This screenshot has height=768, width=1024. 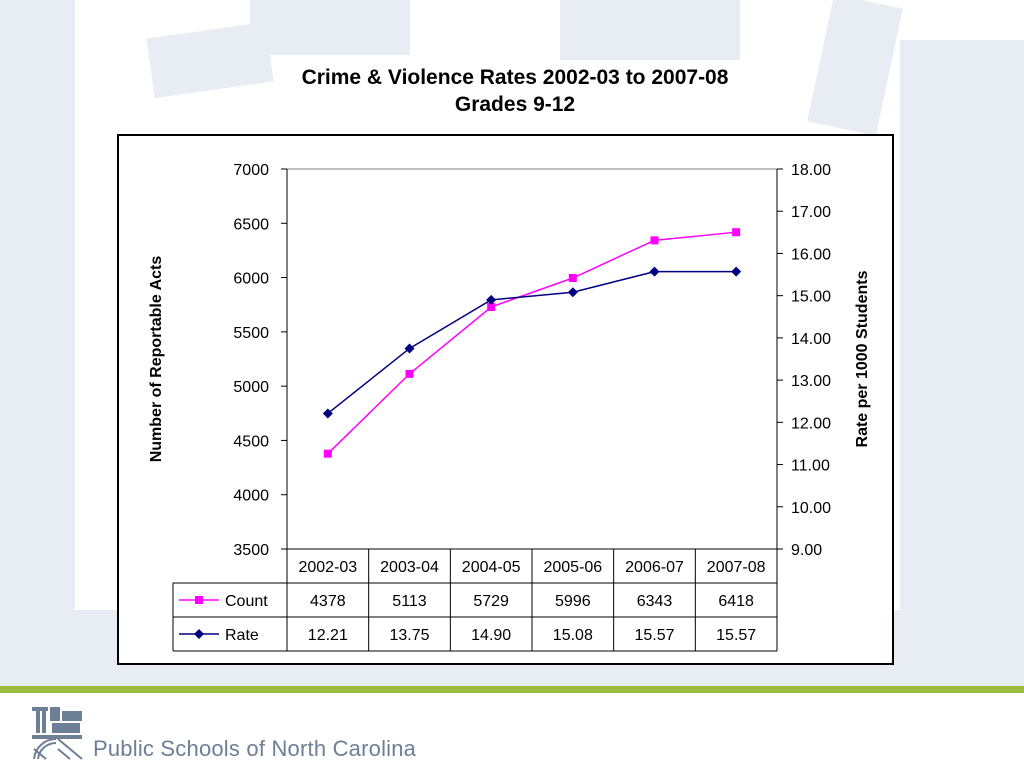 What do you see at coordinates (573, 635) in the screenshot?
I see `table-value-rate: 15.08` at bounding box center [573, 635].